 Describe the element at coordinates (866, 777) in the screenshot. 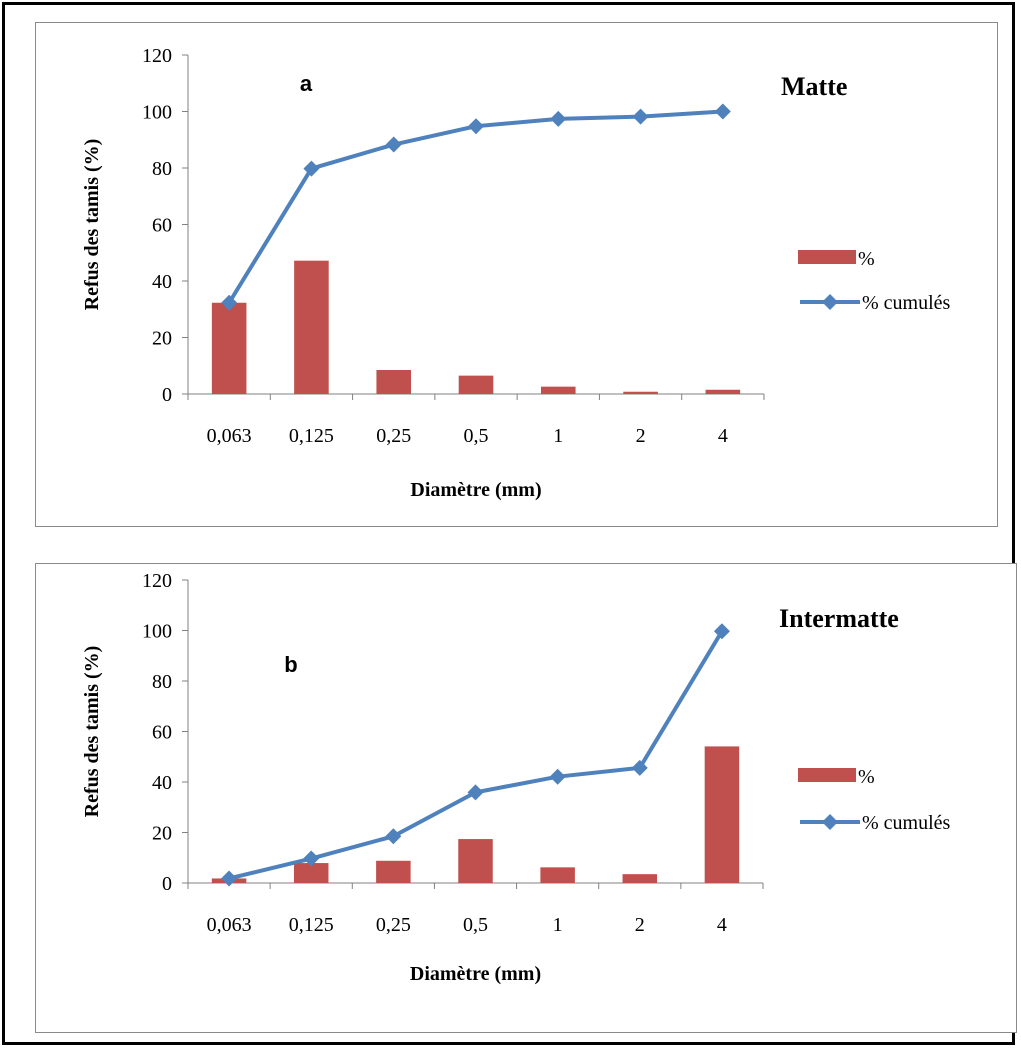

I see `chart-b-legend-bar-label: %` at that location.